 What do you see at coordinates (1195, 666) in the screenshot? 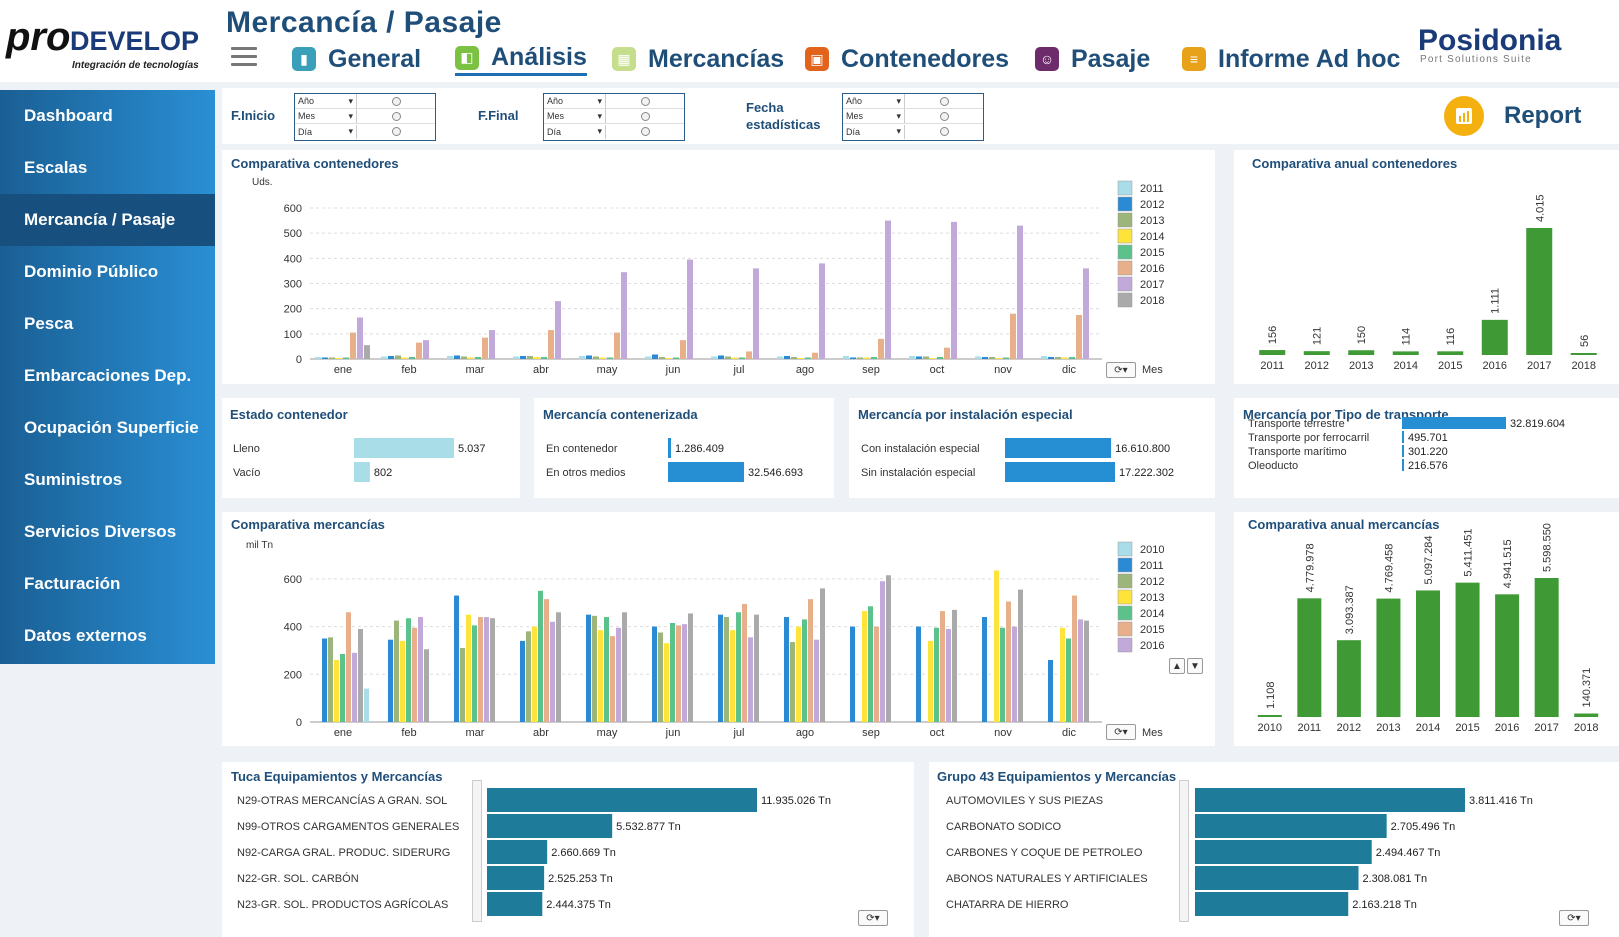
I see `legend-scroll-down-button: ▼` at bounding box center [1195, 666].